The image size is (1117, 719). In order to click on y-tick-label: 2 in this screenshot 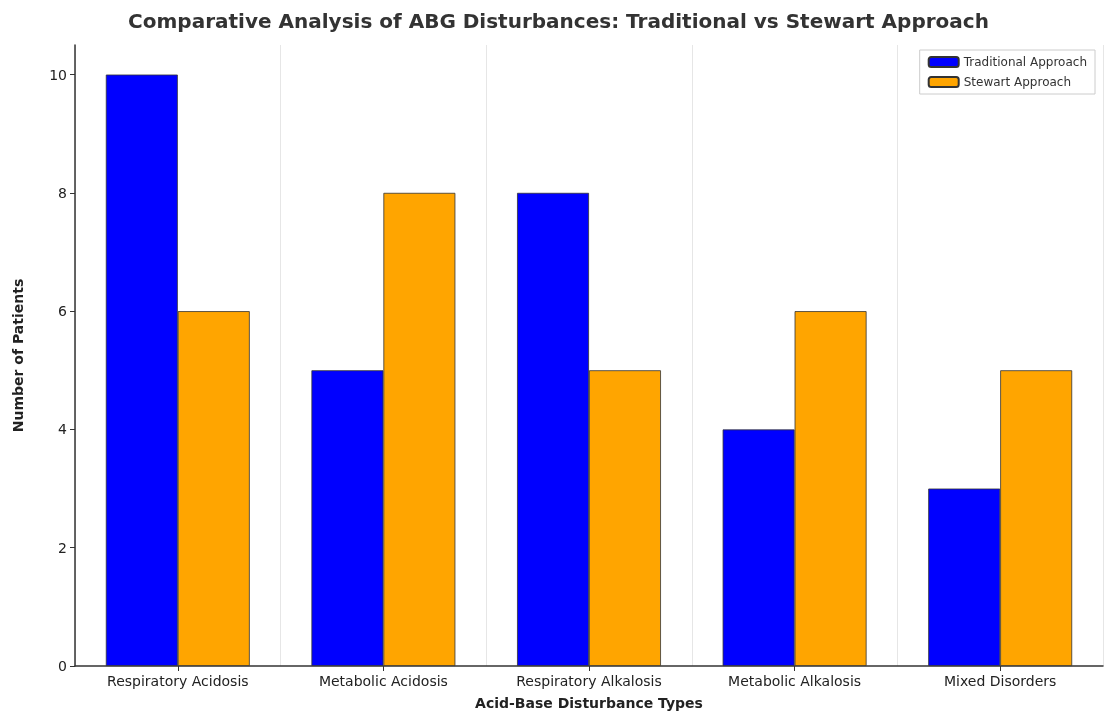, I will do `click(62, 547)`.